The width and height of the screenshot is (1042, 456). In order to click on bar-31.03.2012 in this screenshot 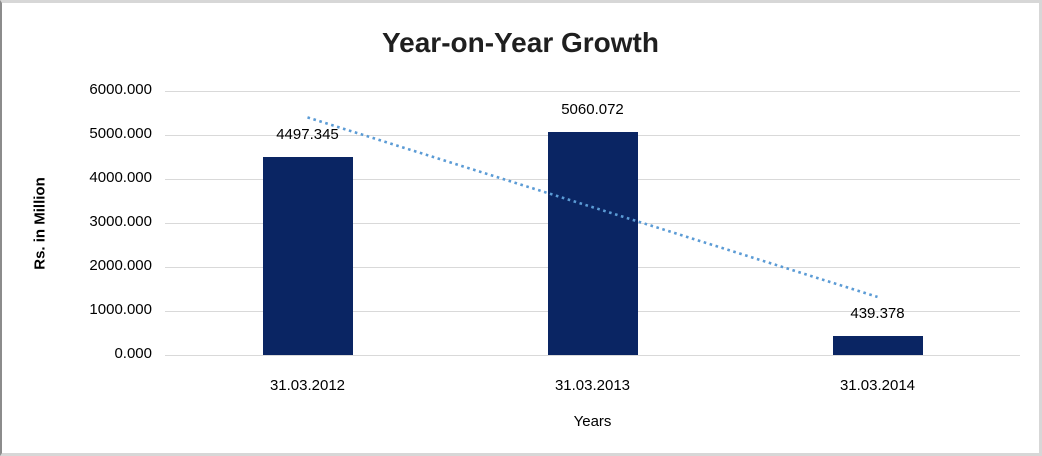, I will do `click(307, 256)`.